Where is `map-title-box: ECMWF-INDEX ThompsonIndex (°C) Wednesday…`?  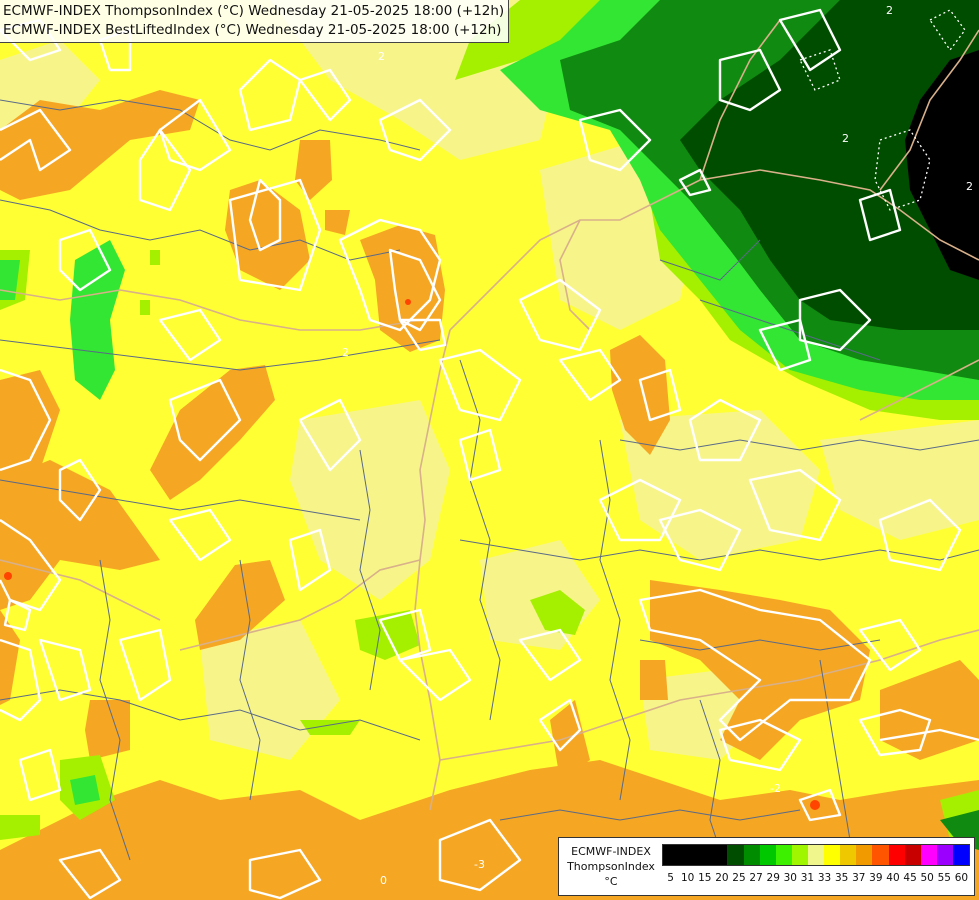 map-title-box: ECMWF-INDEX ThompsonIndex (°C) Wednesday… is located at coordinates (255, 21).